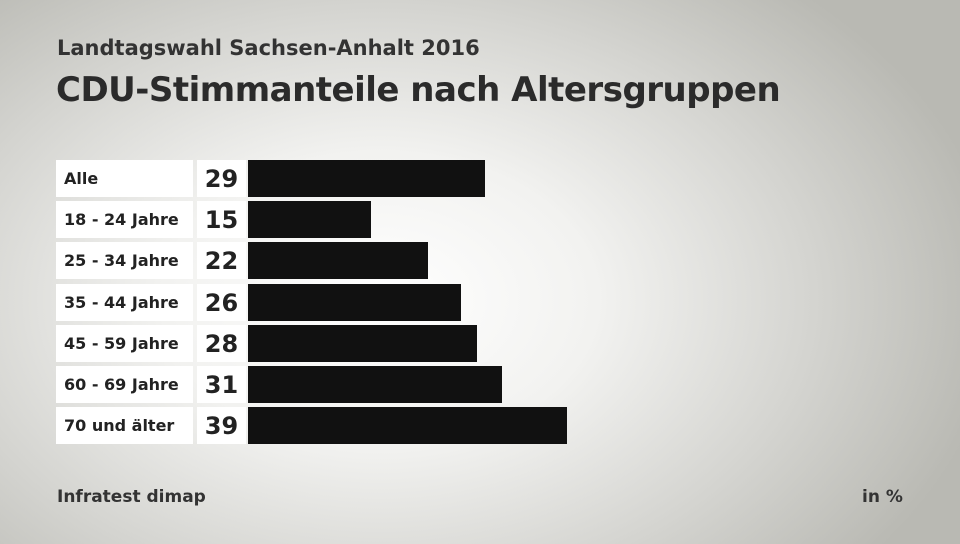 The width and height of the screenshot is (960, 544). What do you see at coordinates (124, 302) in the screenshot?
I see `category-label: 35 - 44 Jahre` at bounding box center [124, 302].